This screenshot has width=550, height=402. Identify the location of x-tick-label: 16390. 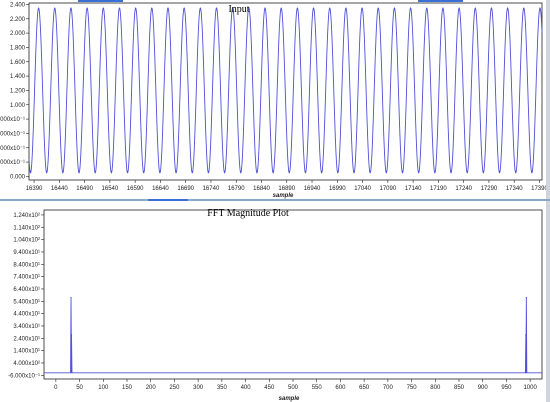
(34, 189).